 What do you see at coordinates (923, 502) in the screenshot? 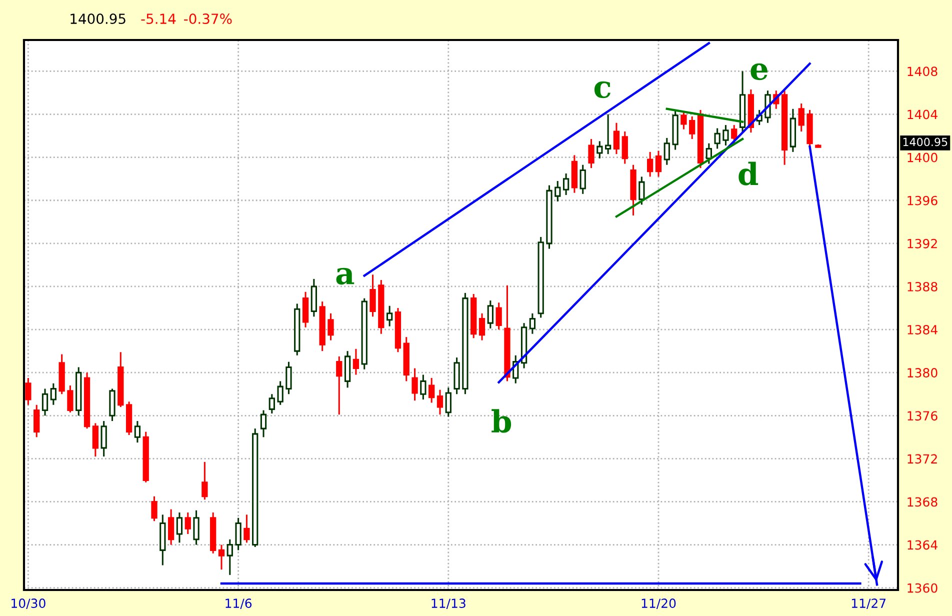
I see `y-tick-label: 1368` at bounding box center [923, 502].